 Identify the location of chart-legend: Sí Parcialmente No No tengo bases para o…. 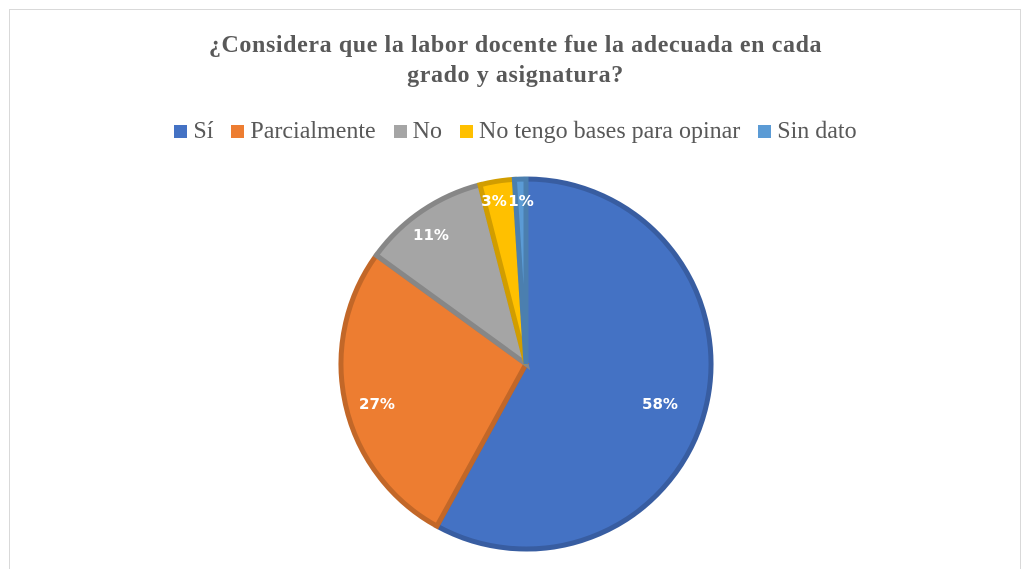
(515, 131).